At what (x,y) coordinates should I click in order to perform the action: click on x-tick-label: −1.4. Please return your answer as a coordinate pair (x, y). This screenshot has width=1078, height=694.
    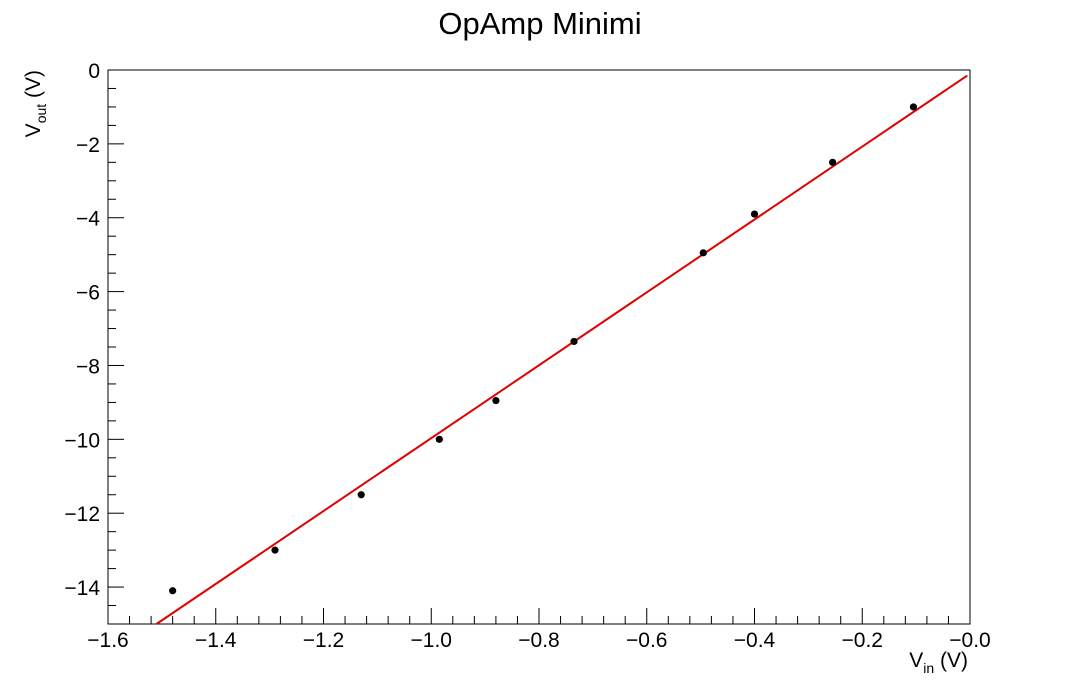
    Looking at the image, I should click on (216, 640).